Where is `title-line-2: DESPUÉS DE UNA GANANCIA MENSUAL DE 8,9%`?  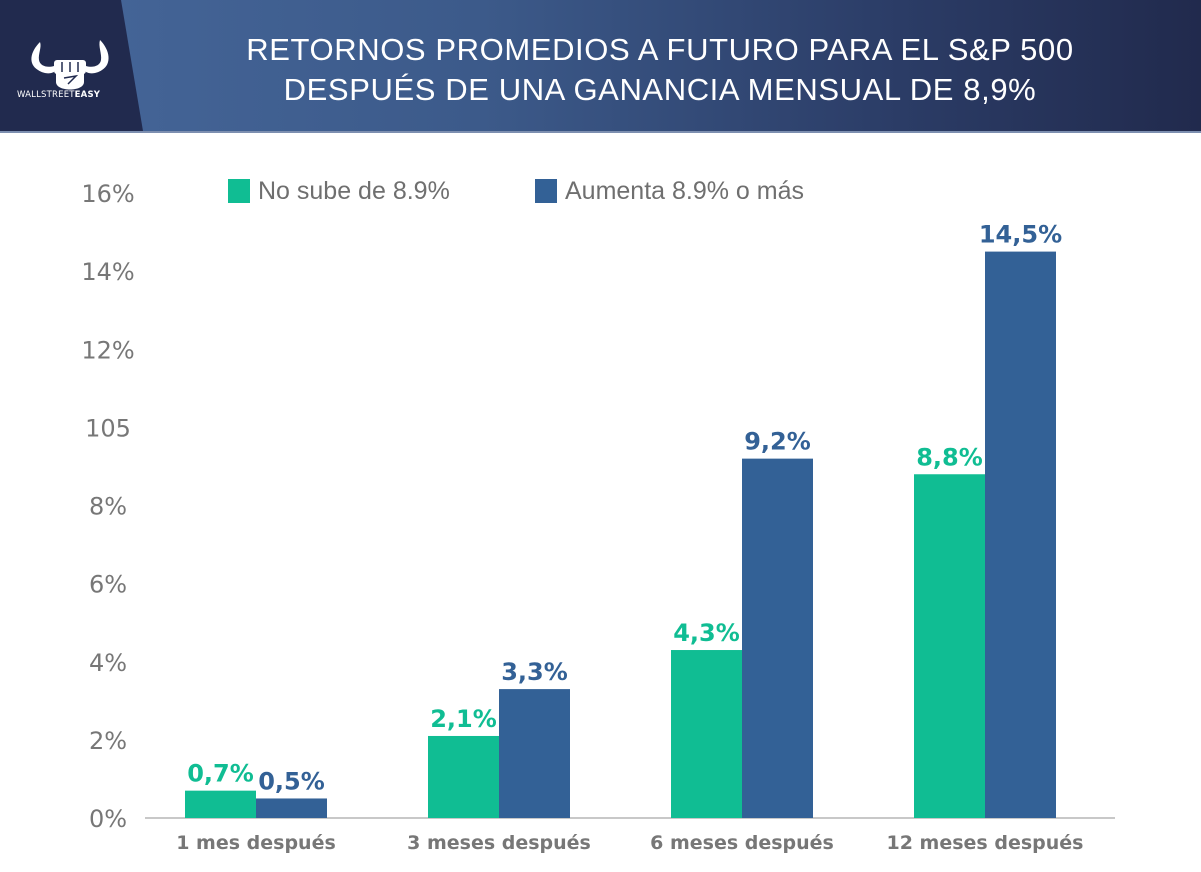 title-line-2: DESPUÉS DE UNA GANANCIA MENSUAL DE 8,9% is located at coordinates (660, 89).